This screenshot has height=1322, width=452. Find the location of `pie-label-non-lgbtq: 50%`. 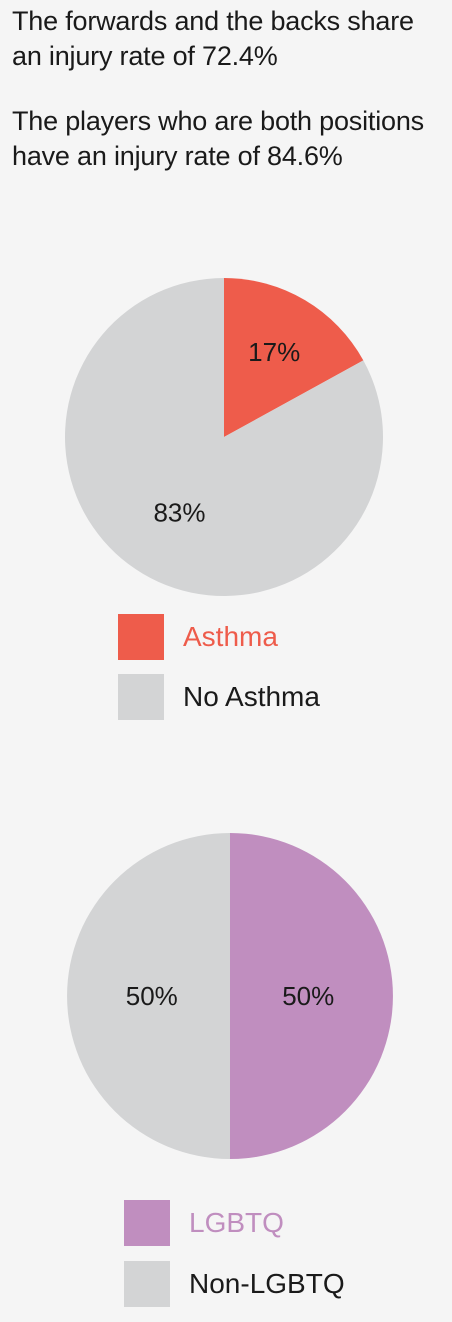

pie-label-non-lgbtq: 50% is located at coordinates (152, 996).